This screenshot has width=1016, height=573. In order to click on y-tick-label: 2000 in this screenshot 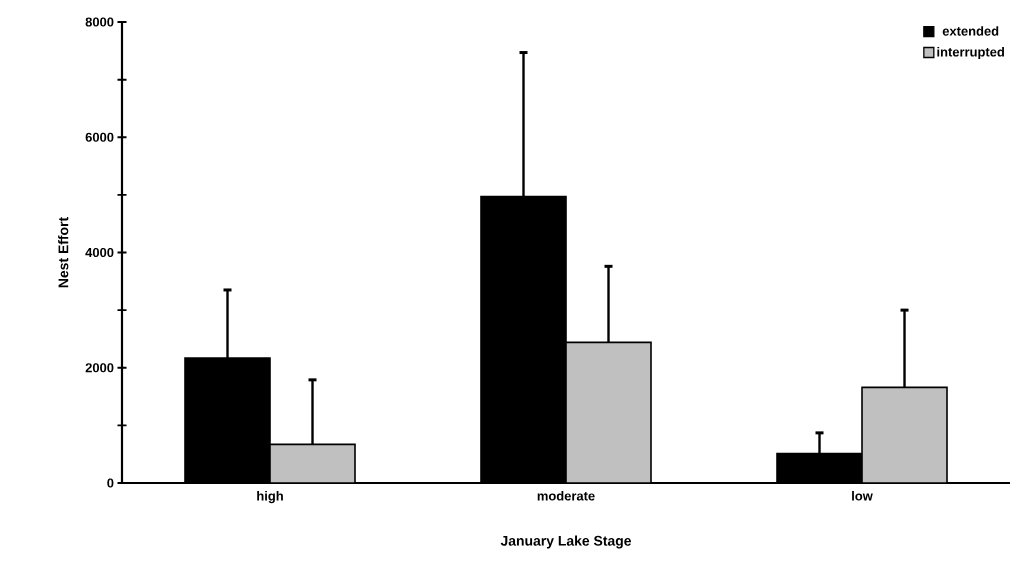, I will do `click(99, 368)`.